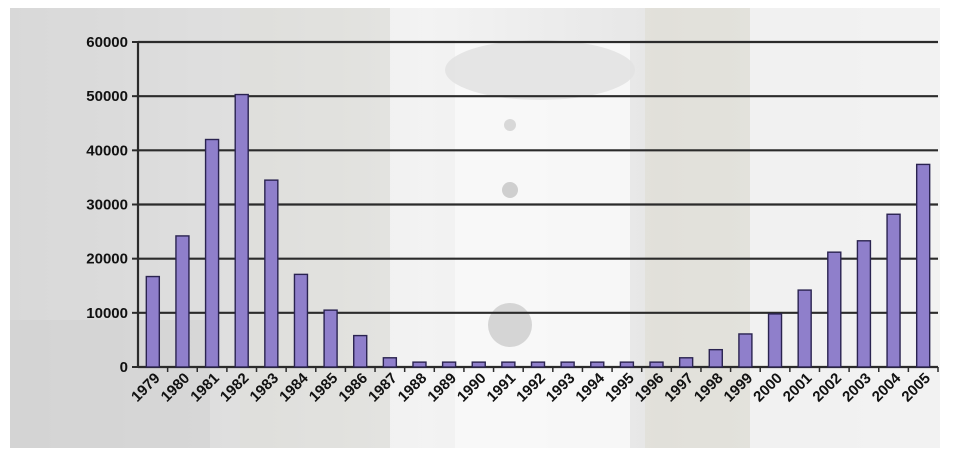 This screenshot has width=955, height=456. What do you see at coordinates (597, 364) in the screenshot?
I see `bar-1994` at bounding box center [597, 364].